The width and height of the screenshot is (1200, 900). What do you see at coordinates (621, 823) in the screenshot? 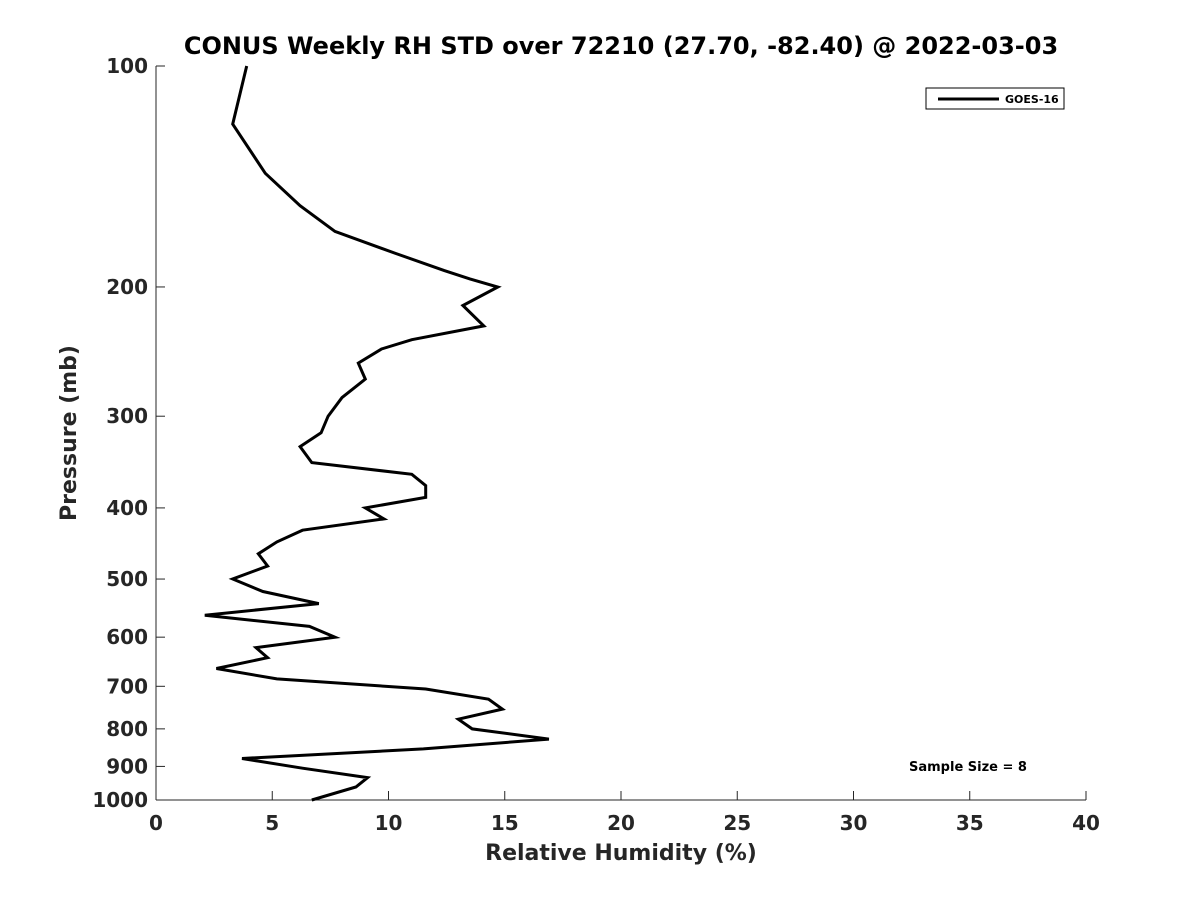
I see `x-tick-label: 20` at bounding box center [621, 823].